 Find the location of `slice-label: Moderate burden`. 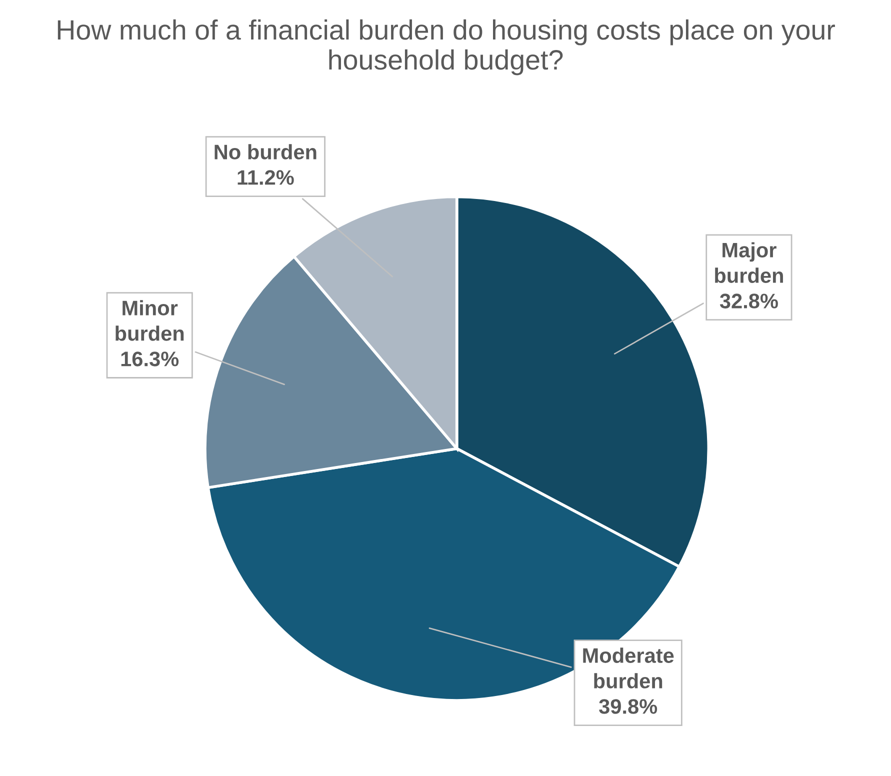

slice-label: Moderate burden is located at coordinates (628, 668).